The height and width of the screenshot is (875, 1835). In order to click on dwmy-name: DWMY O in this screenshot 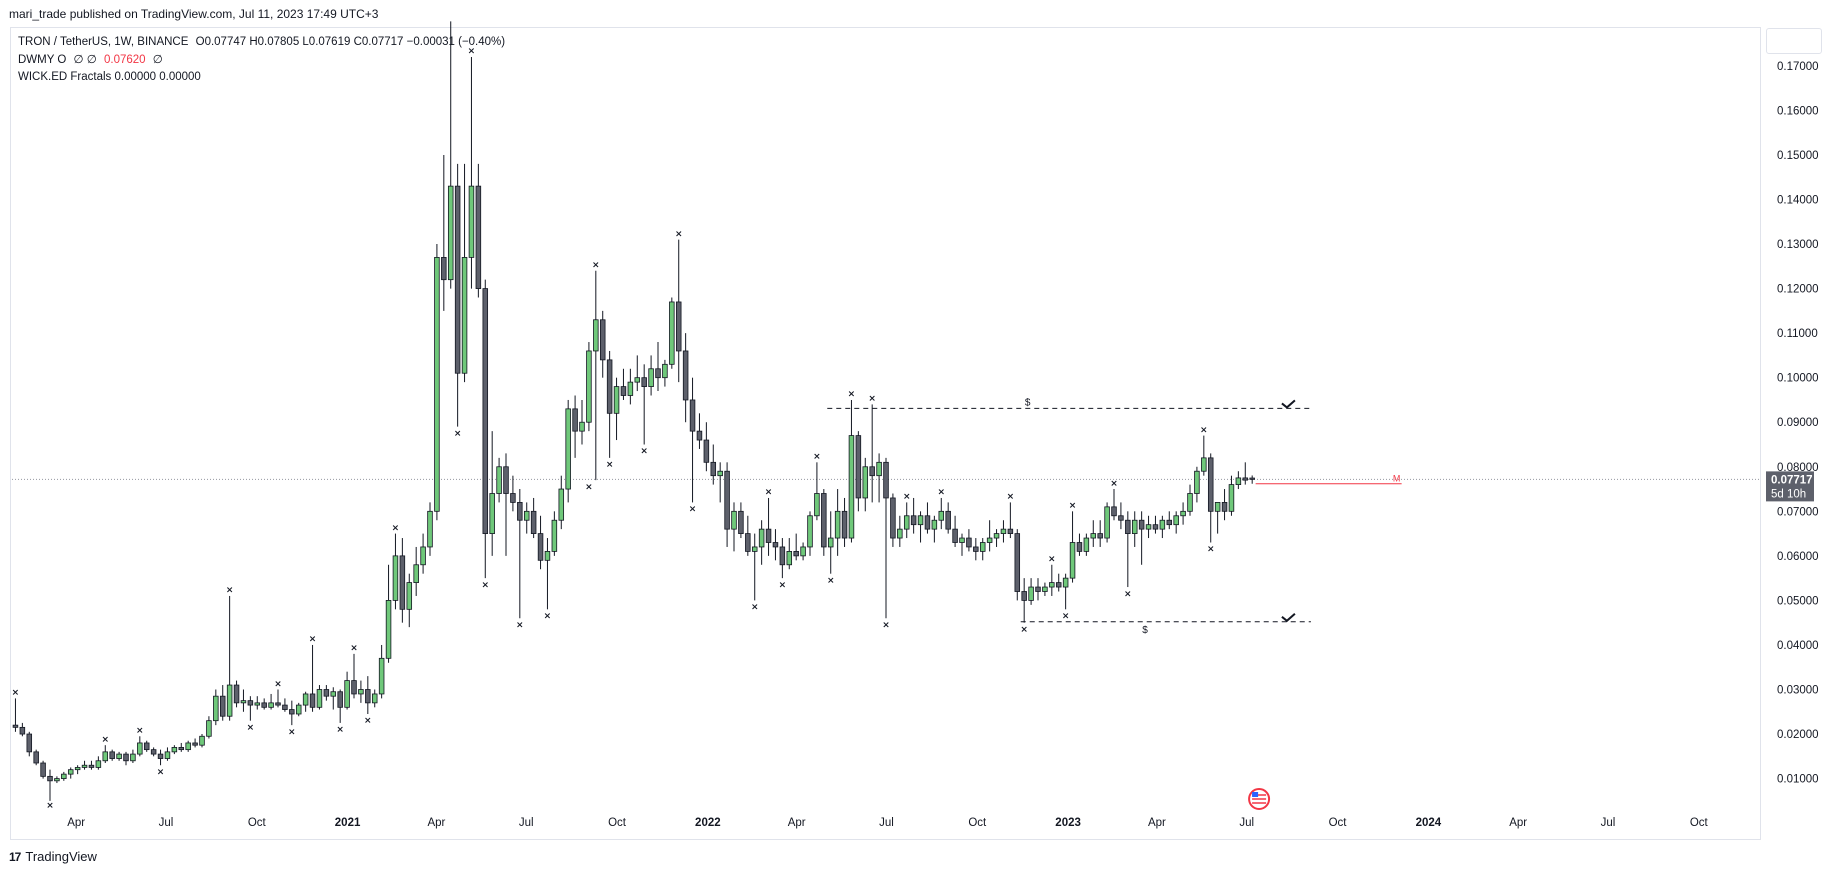, I will do `click(42, 59)`.